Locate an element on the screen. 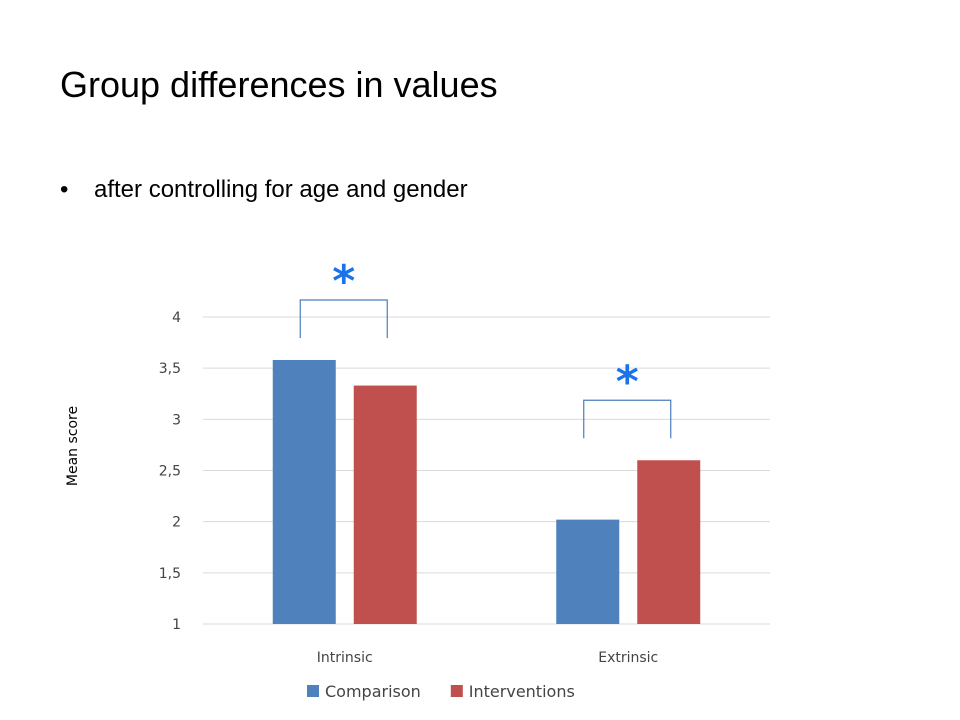 Image resolution: width=960 pixels, height=720 pixels. y-tick-label: 4 is located at coordinates (176, 318).